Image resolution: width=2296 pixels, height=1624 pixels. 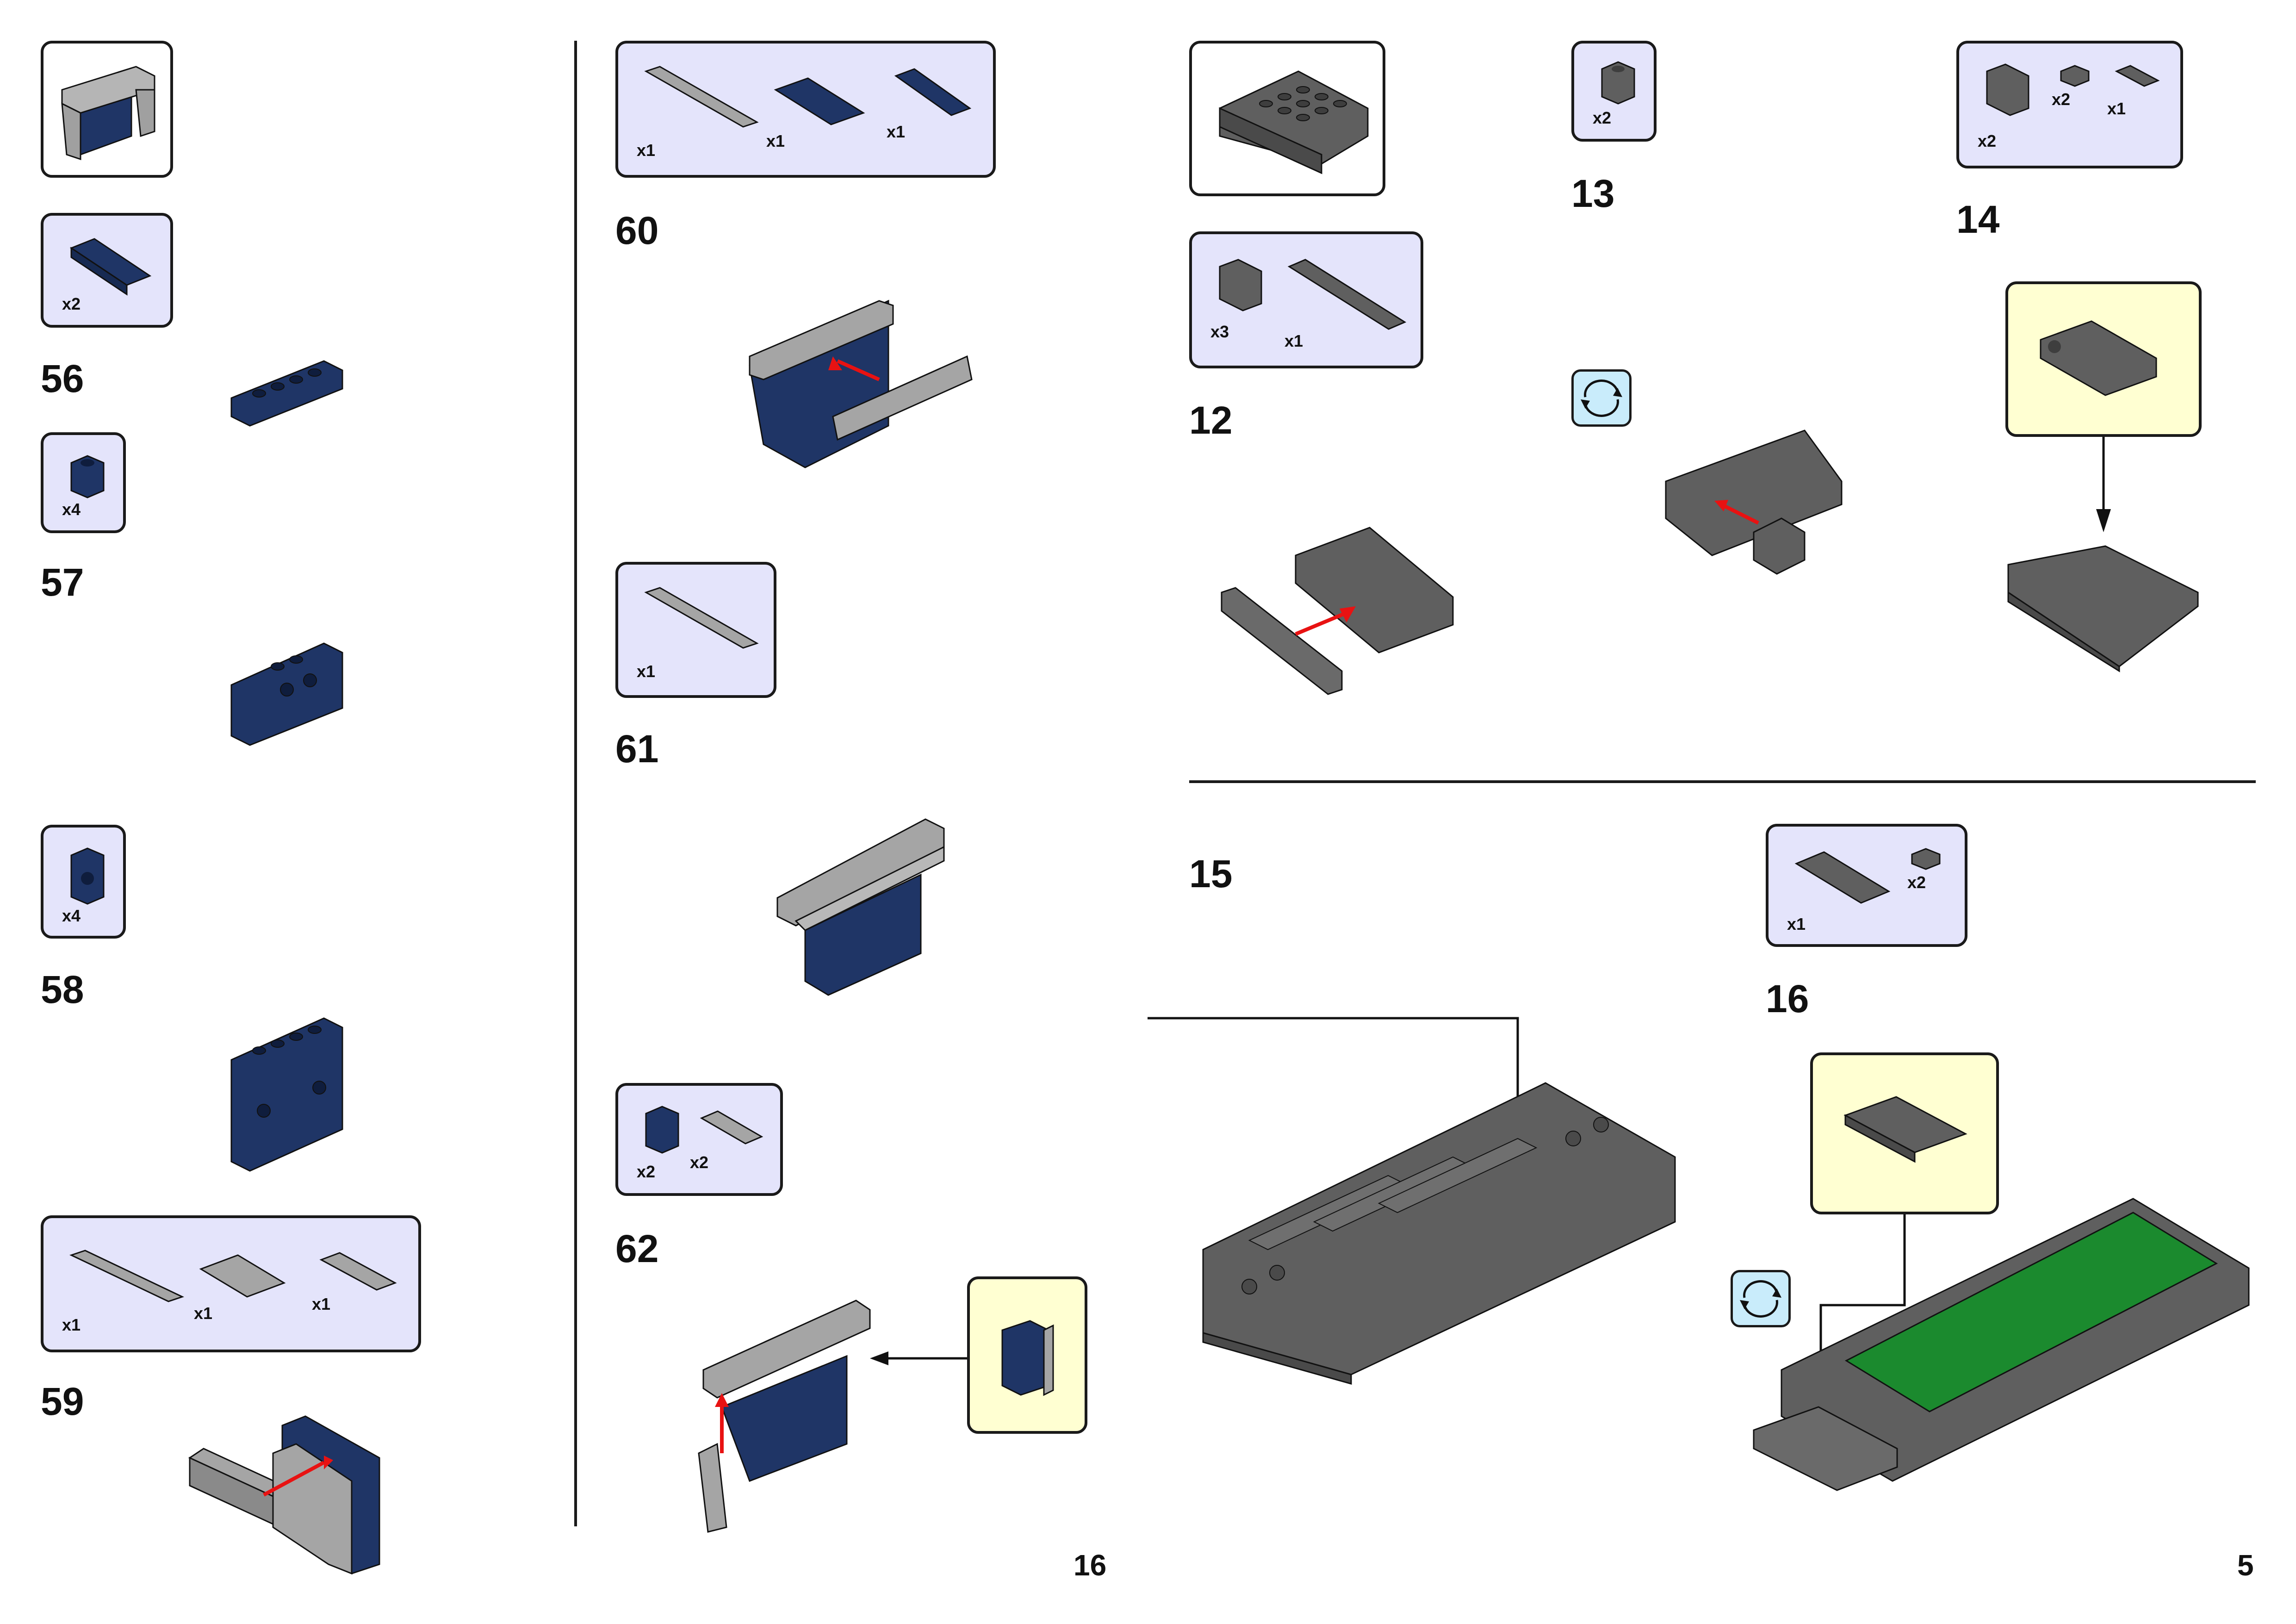 I want to click on part-qty: x3, so click(x=1220, y=331).